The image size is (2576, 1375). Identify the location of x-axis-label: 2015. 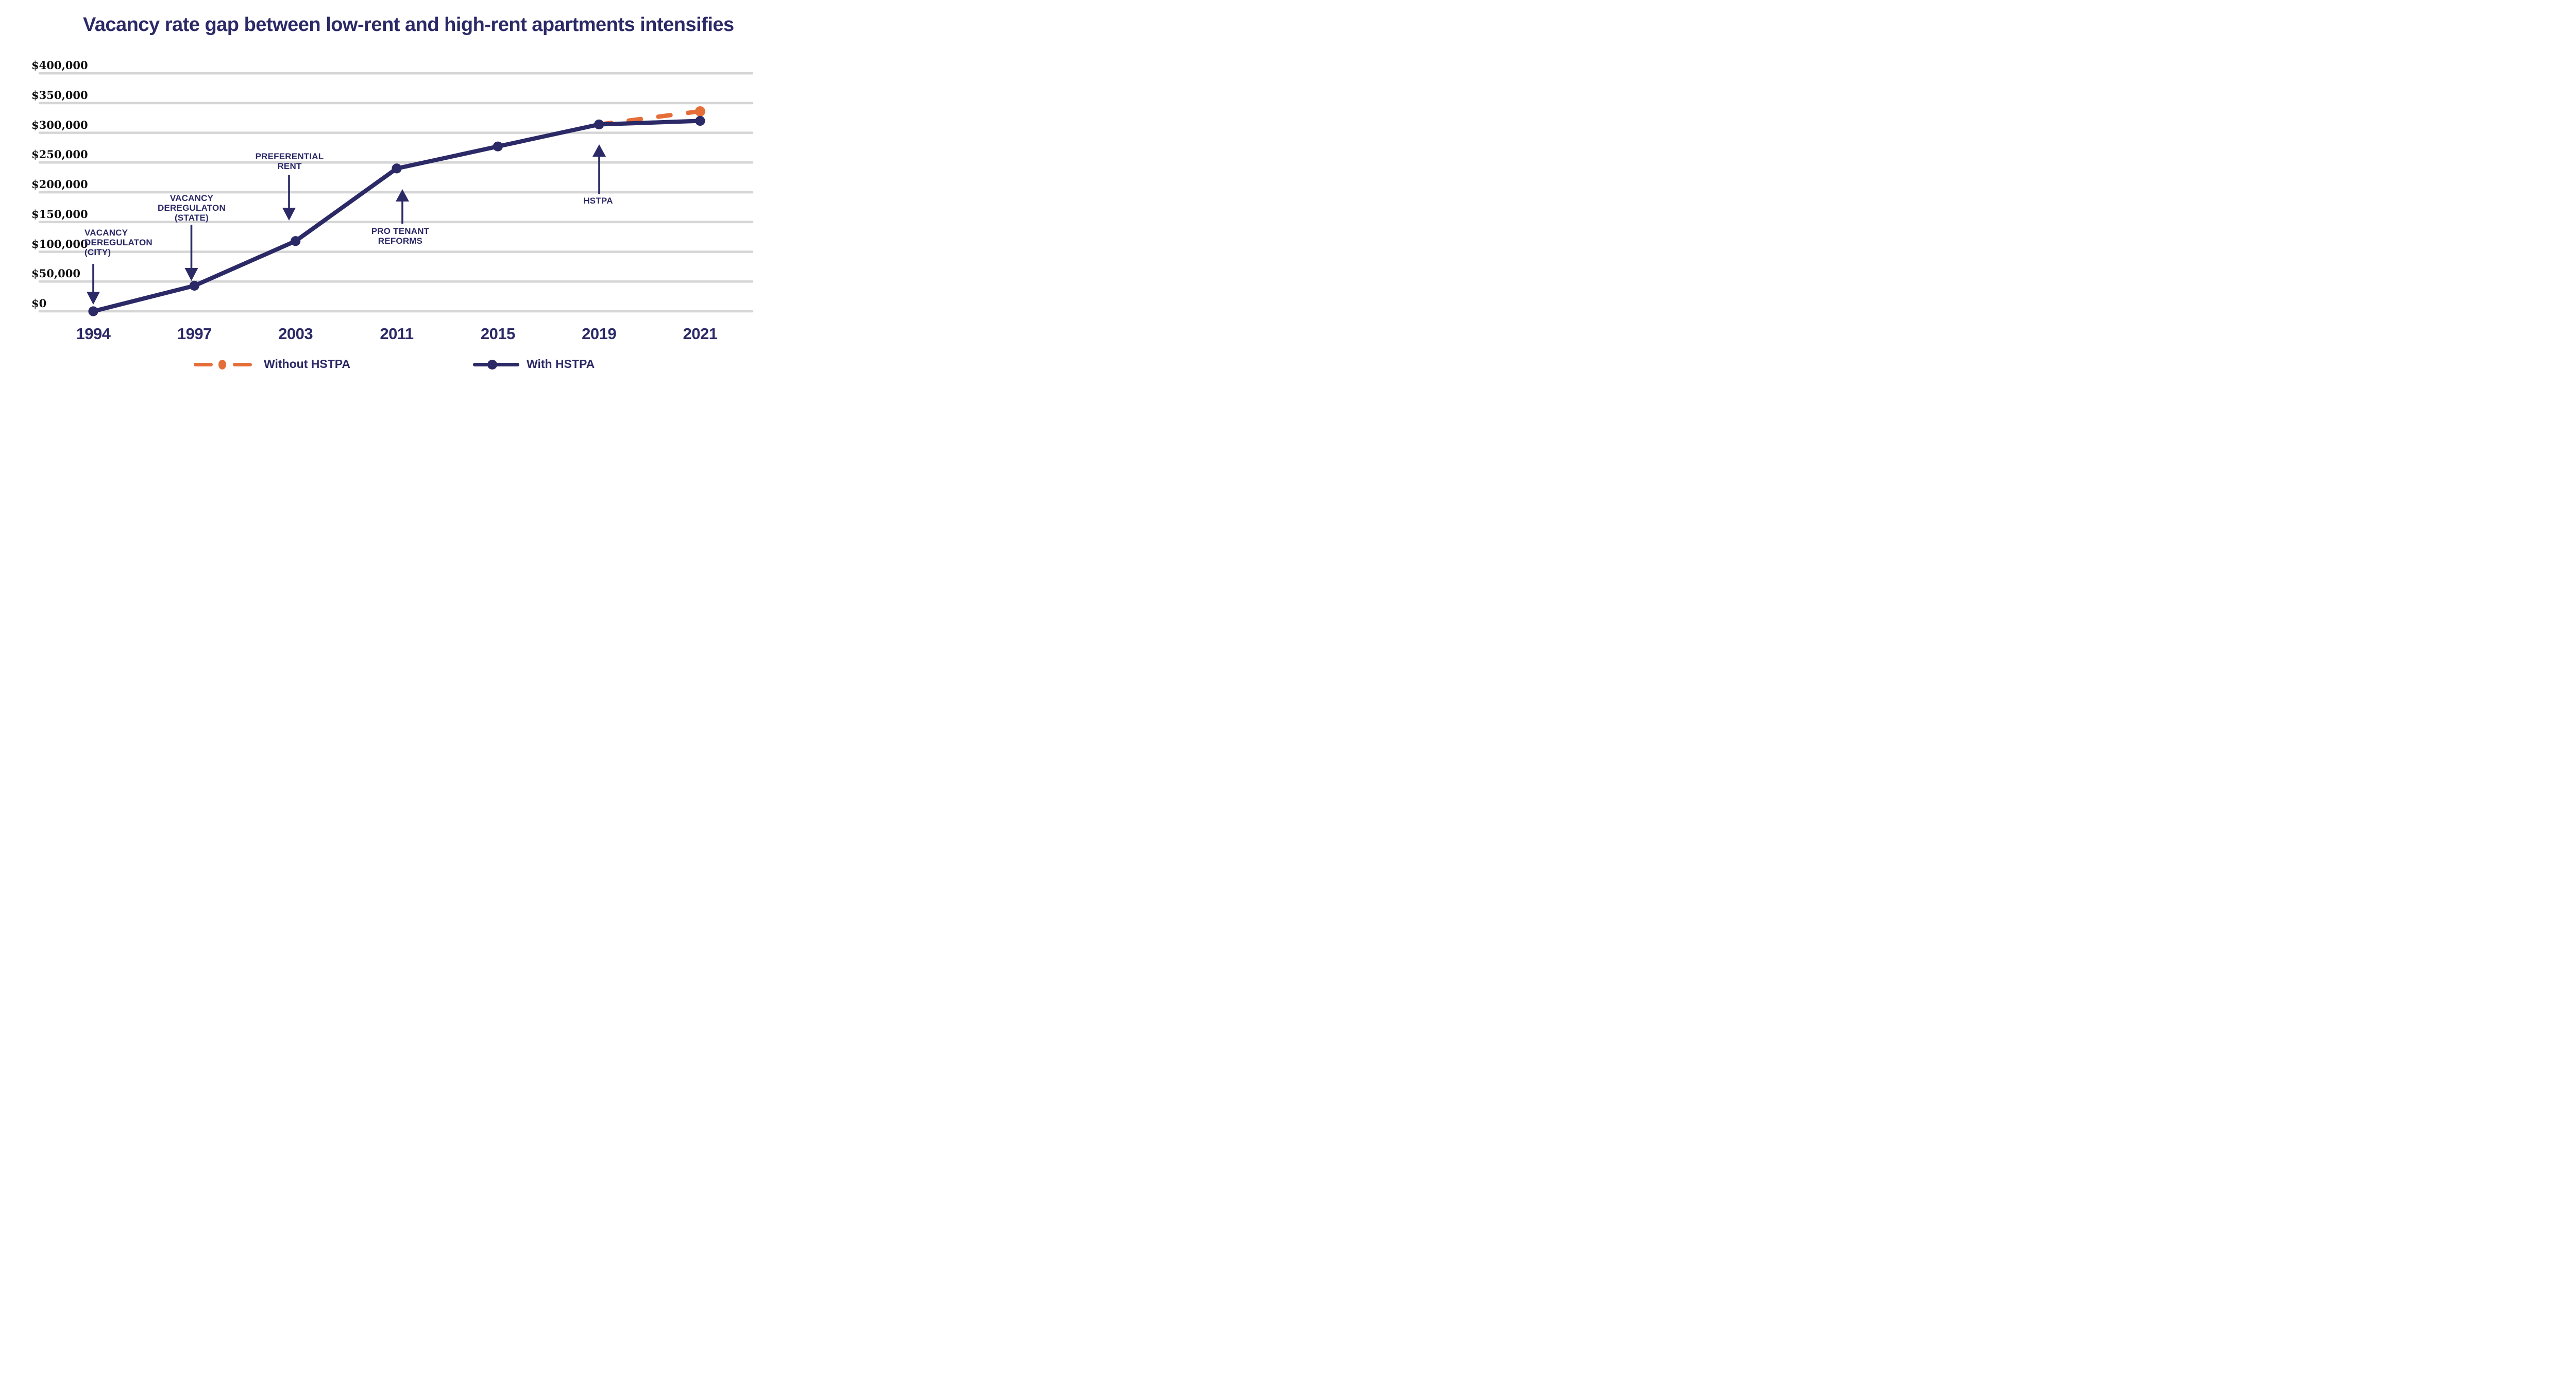
(497, 334).